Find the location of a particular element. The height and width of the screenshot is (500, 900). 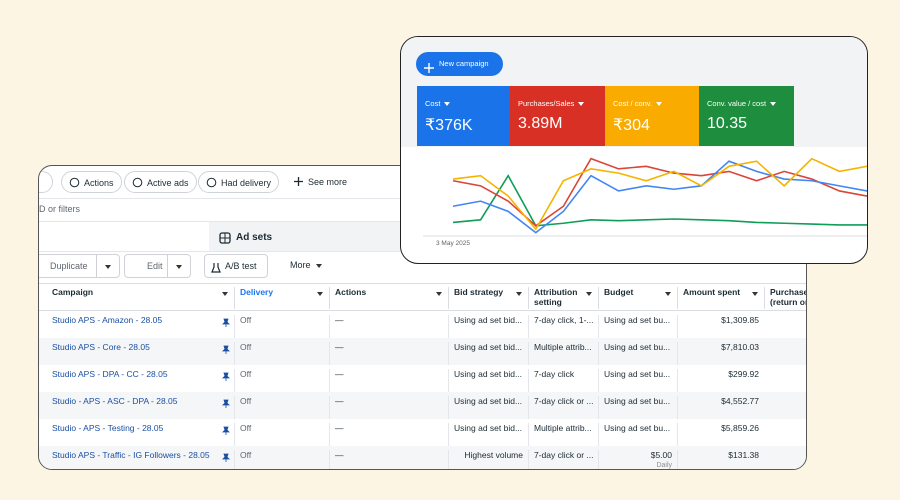

button-label: New campaign is located at coordinates (464, 63).